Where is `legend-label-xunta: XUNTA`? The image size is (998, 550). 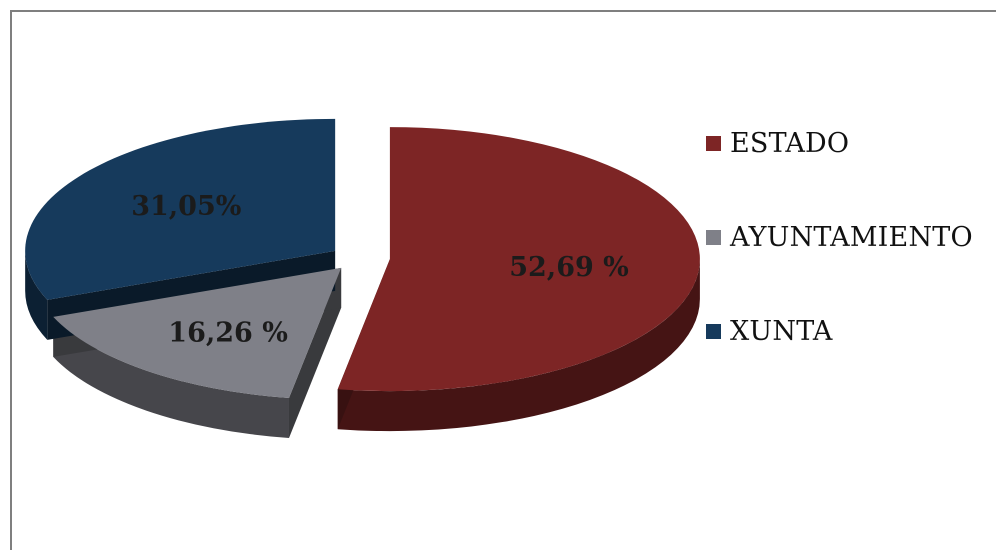
legend-label-xunta: XUNTA is located at coordinates (781, 331).